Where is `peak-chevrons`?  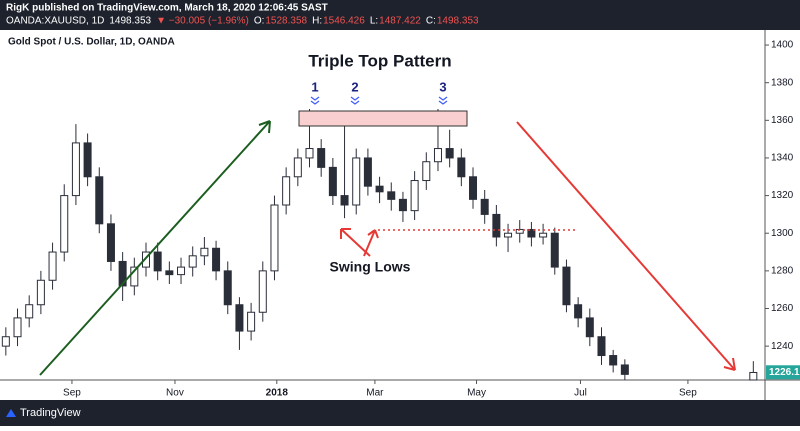 peak-chevrons is located at coordinates (379, 100).